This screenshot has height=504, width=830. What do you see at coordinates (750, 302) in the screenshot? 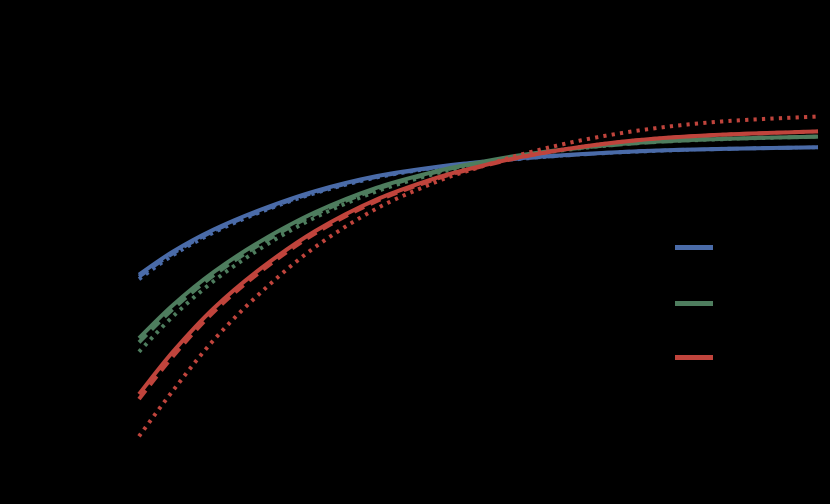
I see `chart-legend` at bounding box center [750, 302].